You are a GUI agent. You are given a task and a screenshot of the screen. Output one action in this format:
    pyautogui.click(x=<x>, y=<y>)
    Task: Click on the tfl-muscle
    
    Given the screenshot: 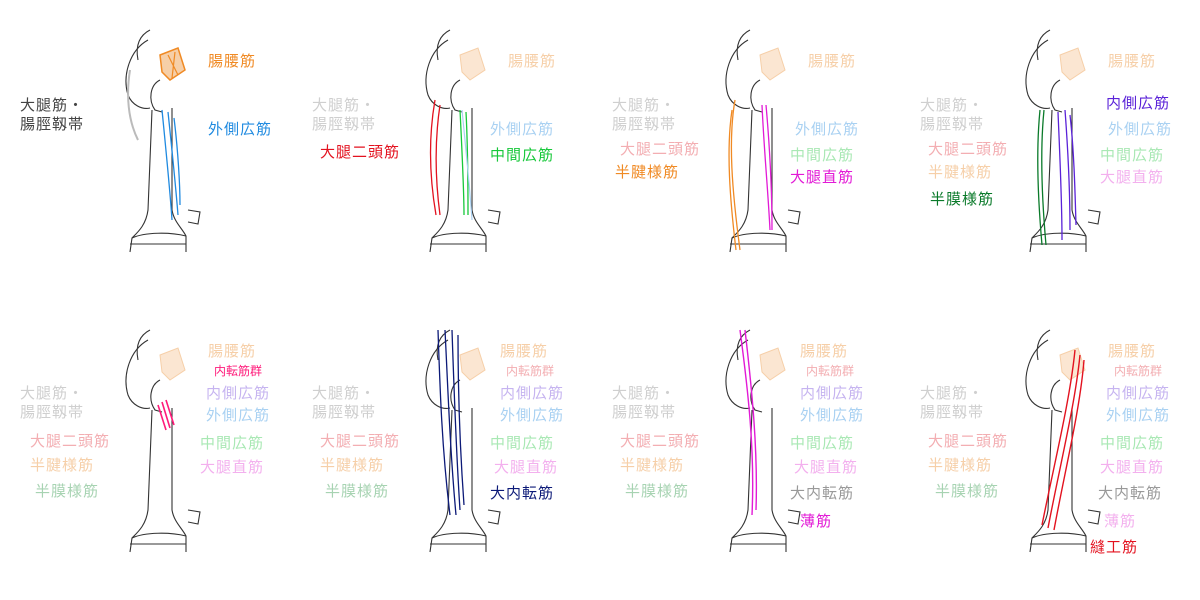 What is the action you would take?
    pyautogui.click(x=133, y=105)
    